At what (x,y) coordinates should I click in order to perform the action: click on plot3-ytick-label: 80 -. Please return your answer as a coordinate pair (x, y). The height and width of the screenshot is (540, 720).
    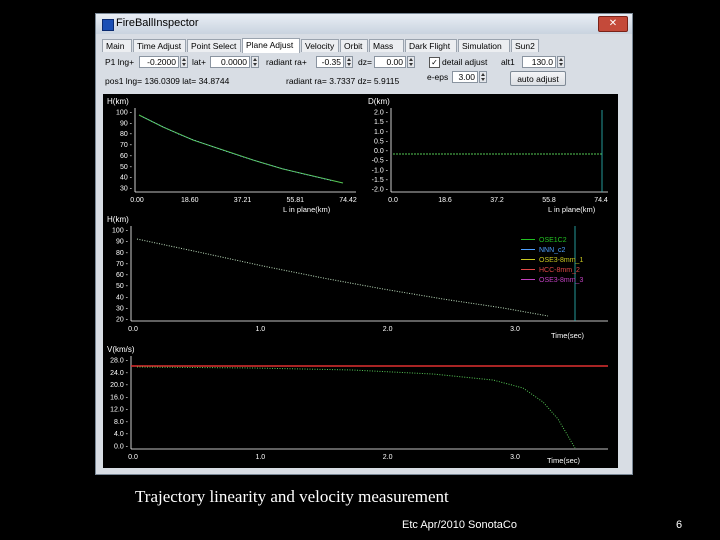
    Looking at the image, I should click on (122, 253).